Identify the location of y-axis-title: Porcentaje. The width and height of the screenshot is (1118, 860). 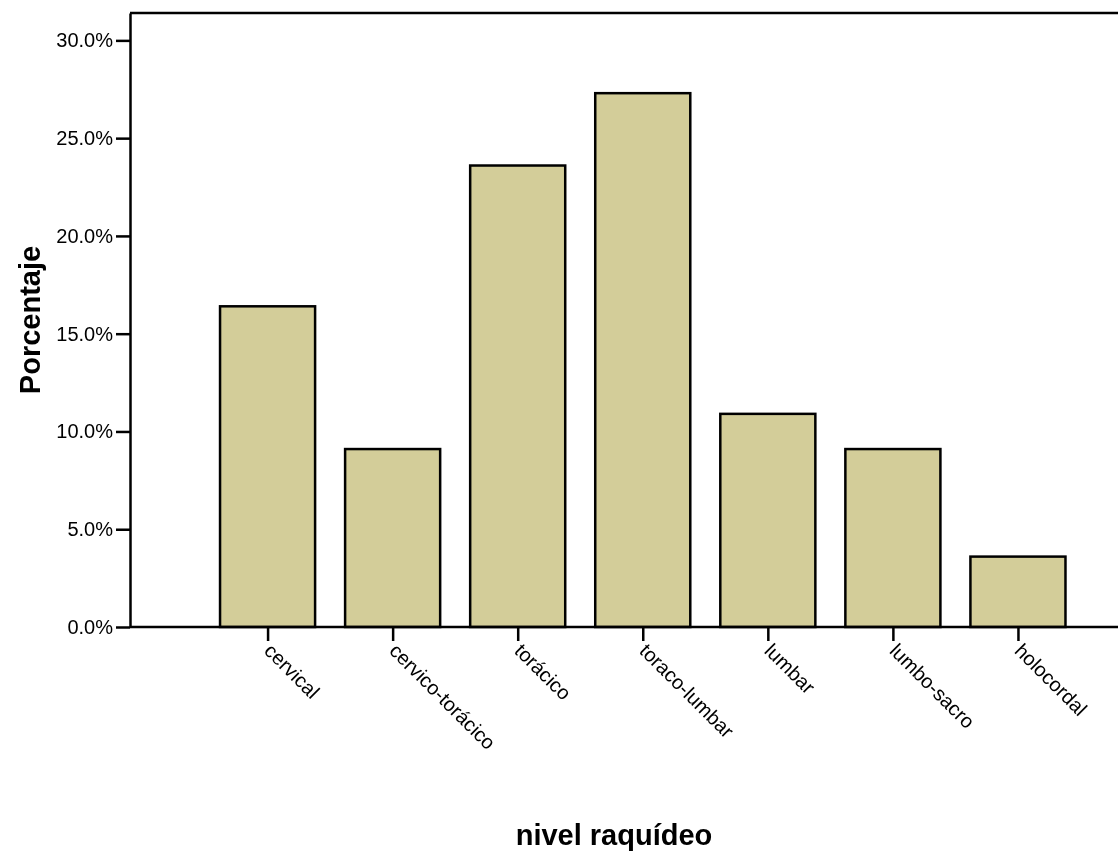
(30, 320).